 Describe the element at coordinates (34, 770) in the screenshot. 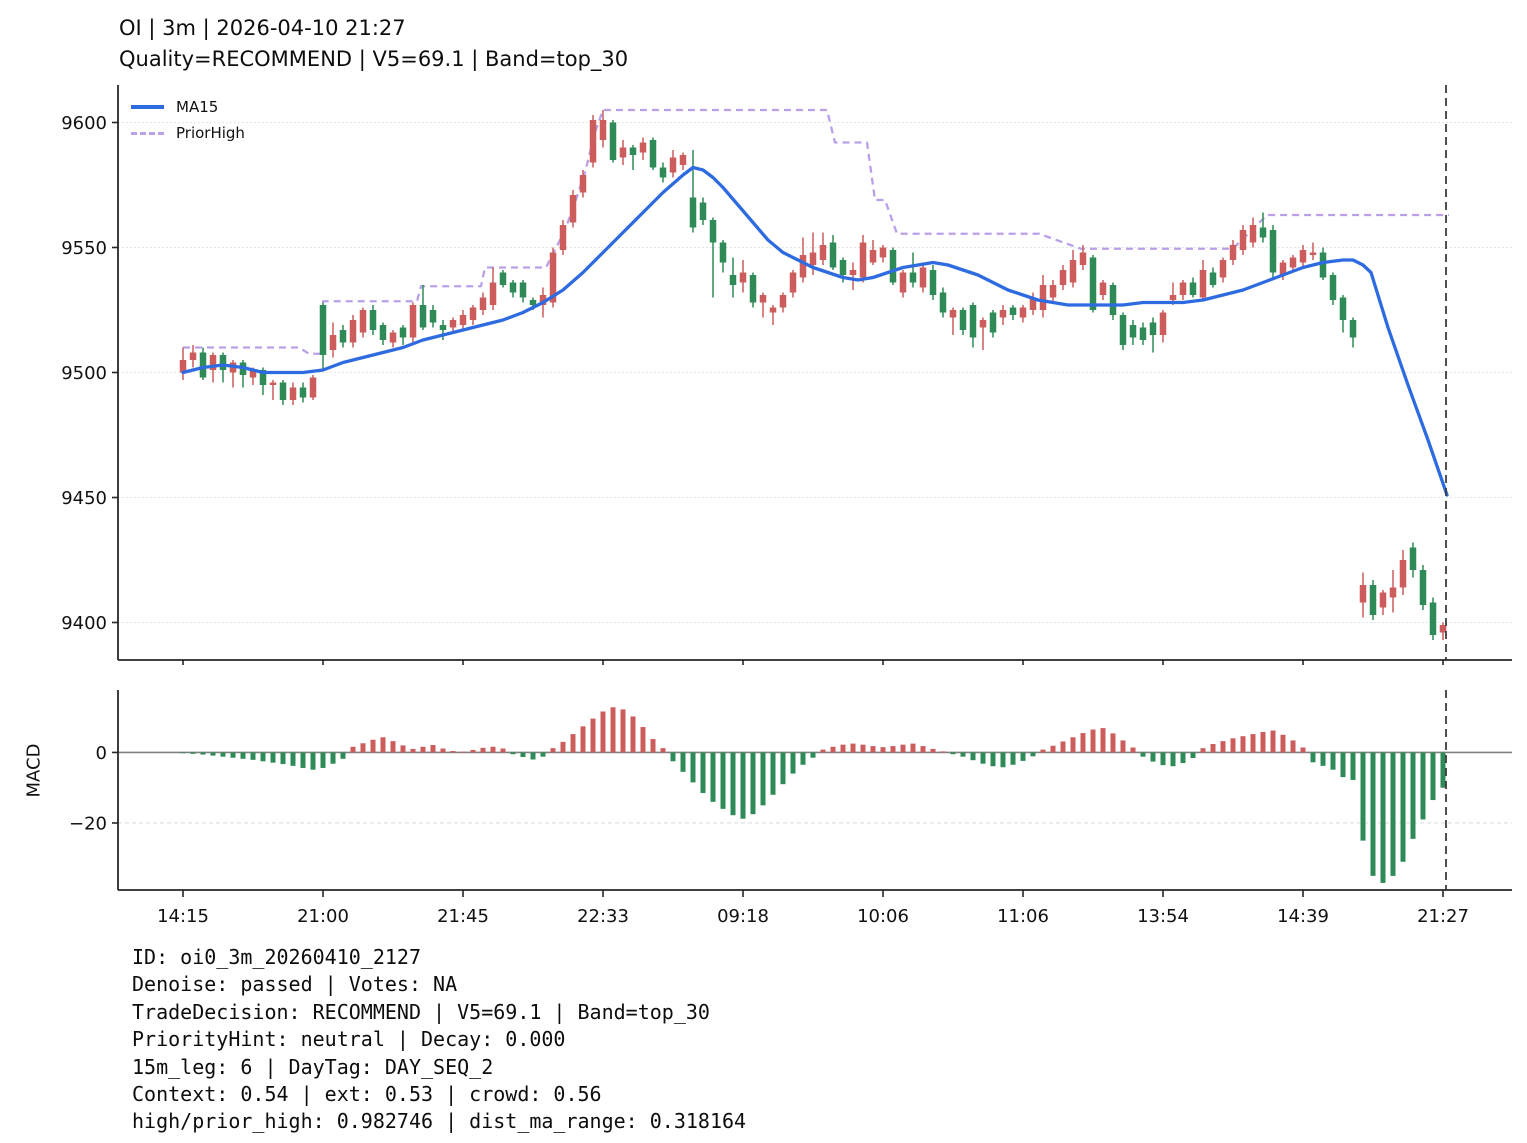

I see `macd-axis-label: MACD` at that location.